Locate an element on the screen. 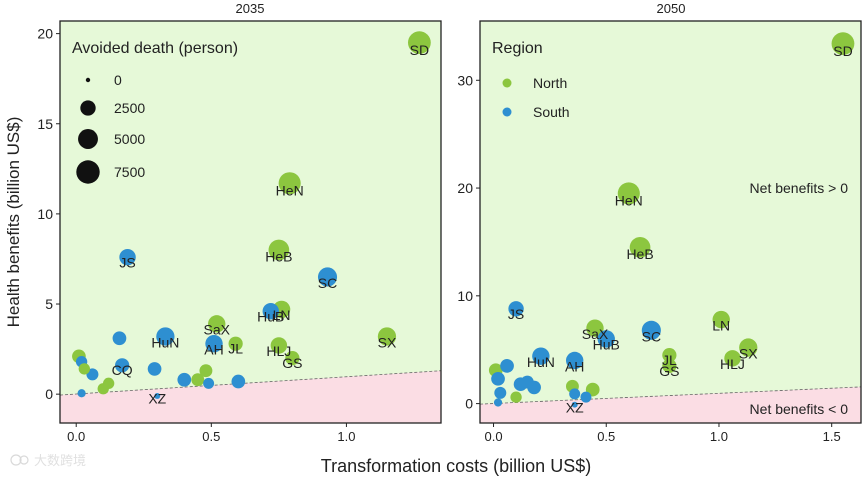  panel-2050-negative-region is located at coordinates (670, 404).